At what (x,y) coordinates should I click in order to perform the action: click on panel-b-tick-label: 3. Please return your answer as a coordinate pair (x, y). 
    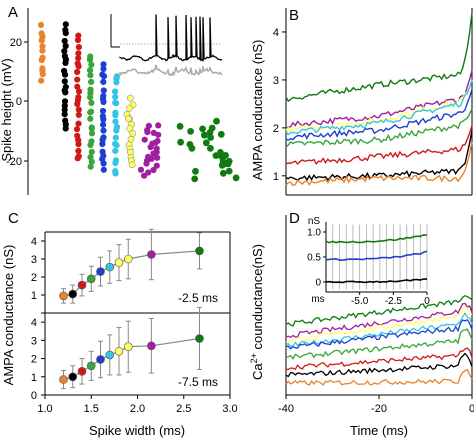
    Looking at the image, I should click on (276, 81).